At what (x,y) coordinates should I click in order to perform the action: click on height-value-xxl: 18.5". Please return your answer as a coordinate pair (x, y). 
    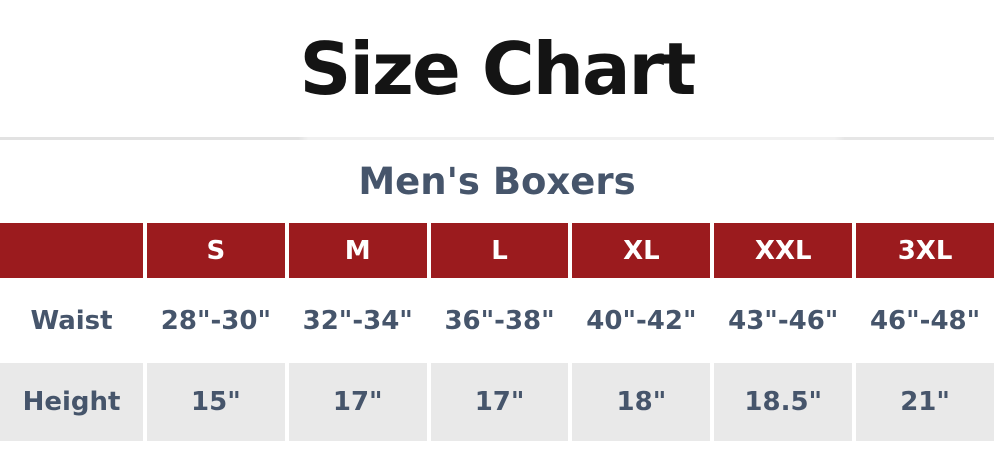
    Looking at the image, I should click on (783, 402).